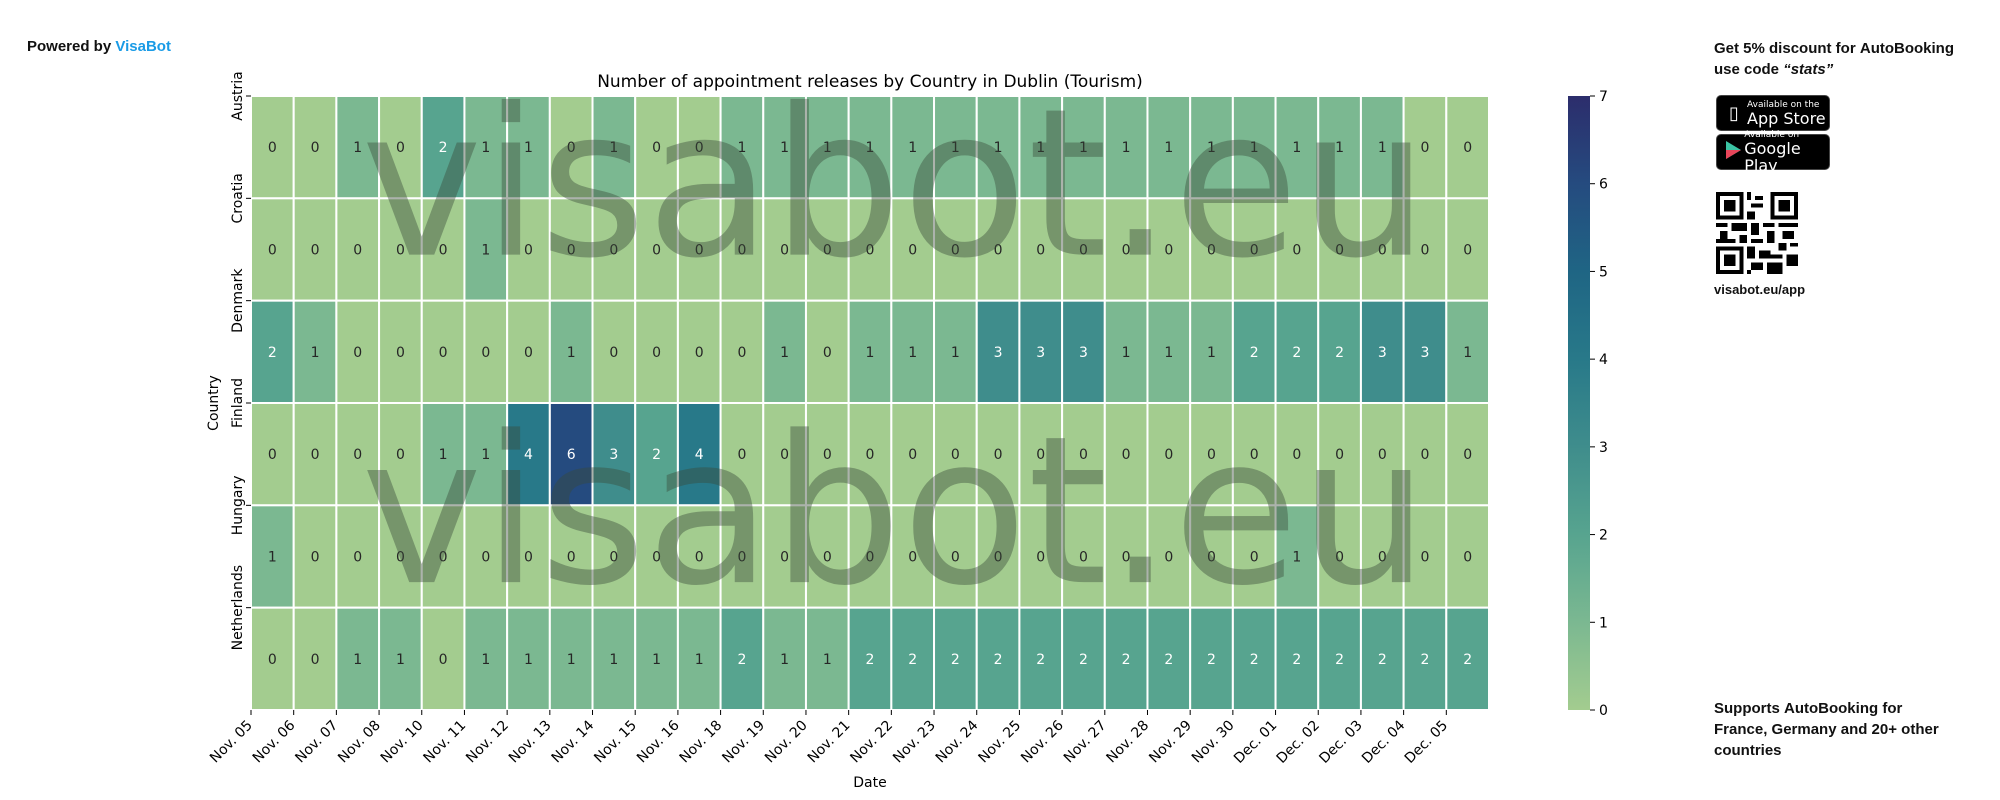 The width and height of the screenshot is (2000, 800). Describe the element at coordinates (1603, 536) in the screenshot. I see `colorbar-tick-label: 2` at that location.